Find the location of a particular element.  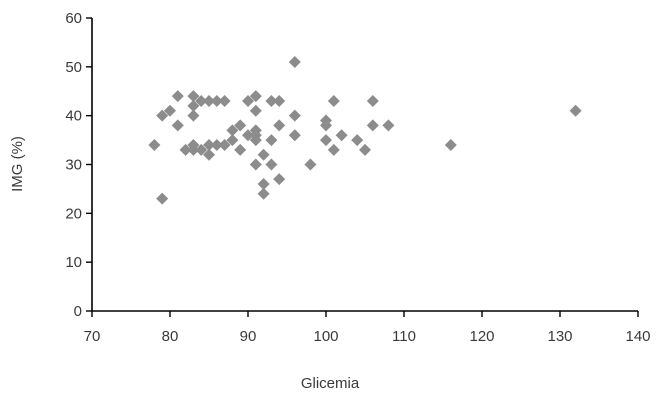

x-tick-label: 90 is located at coordinates (248, 336).